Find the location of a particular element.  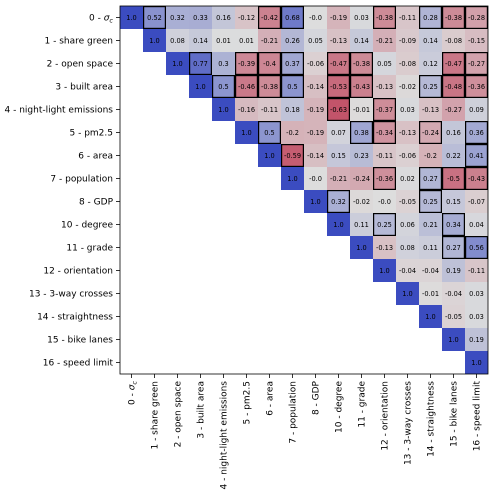

cell-value-label: -0.38 is located at coordinates (384, 18).